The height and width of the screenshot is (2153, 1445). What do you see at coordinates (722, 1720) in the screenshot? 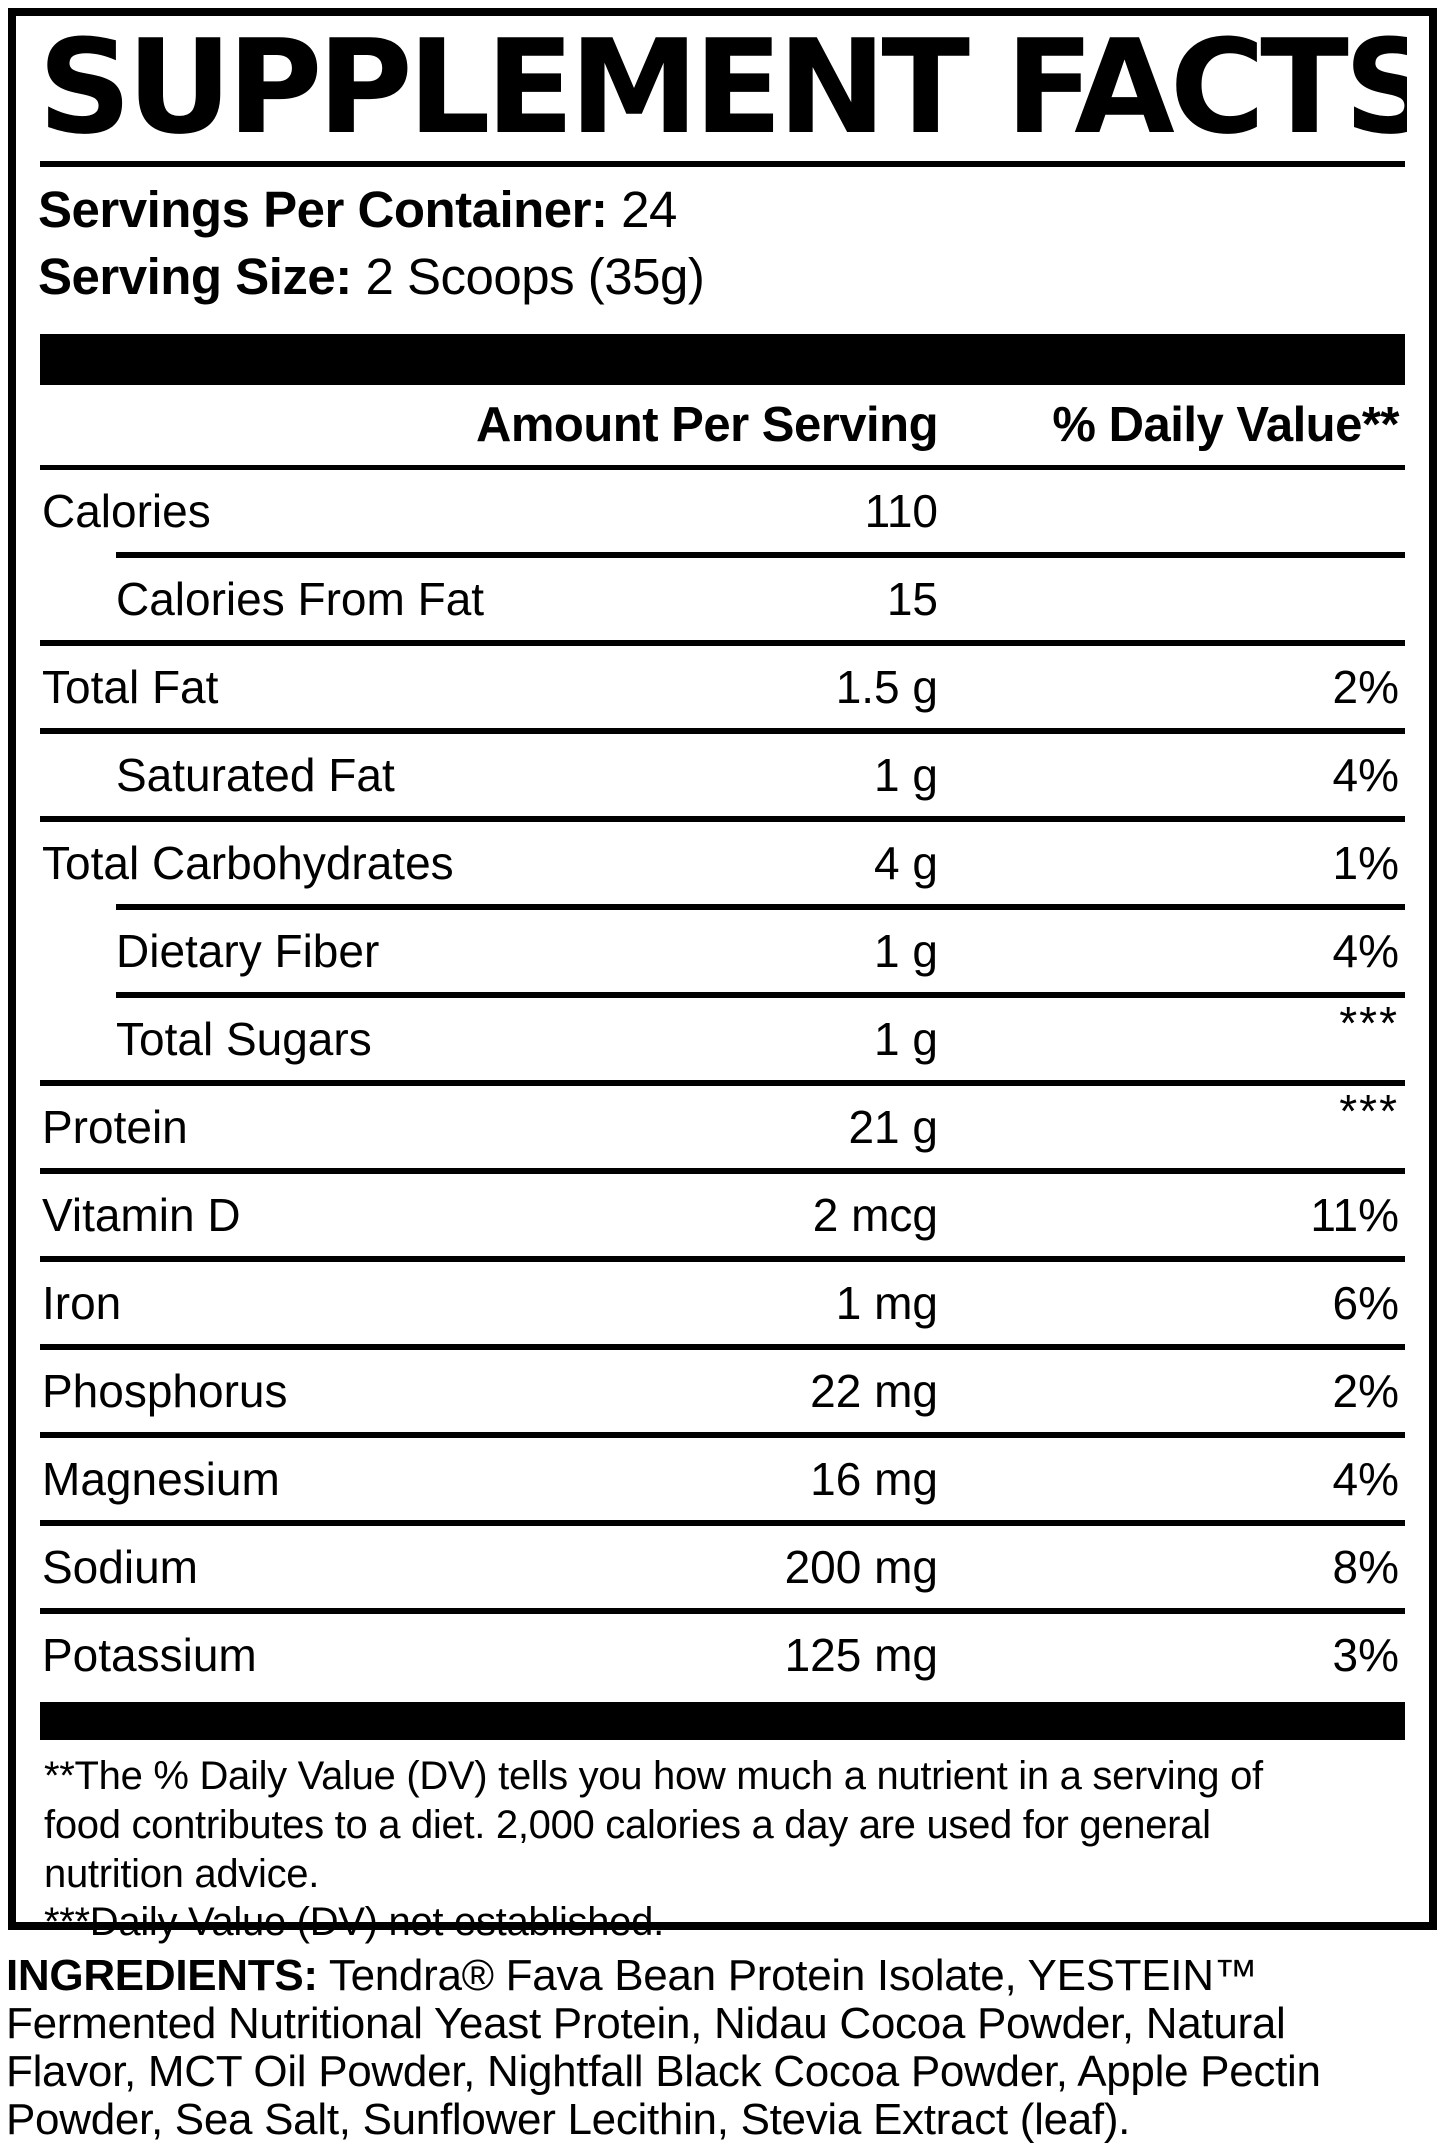
I see `separator-bar-bottom` at bounding box center [722, 1720].